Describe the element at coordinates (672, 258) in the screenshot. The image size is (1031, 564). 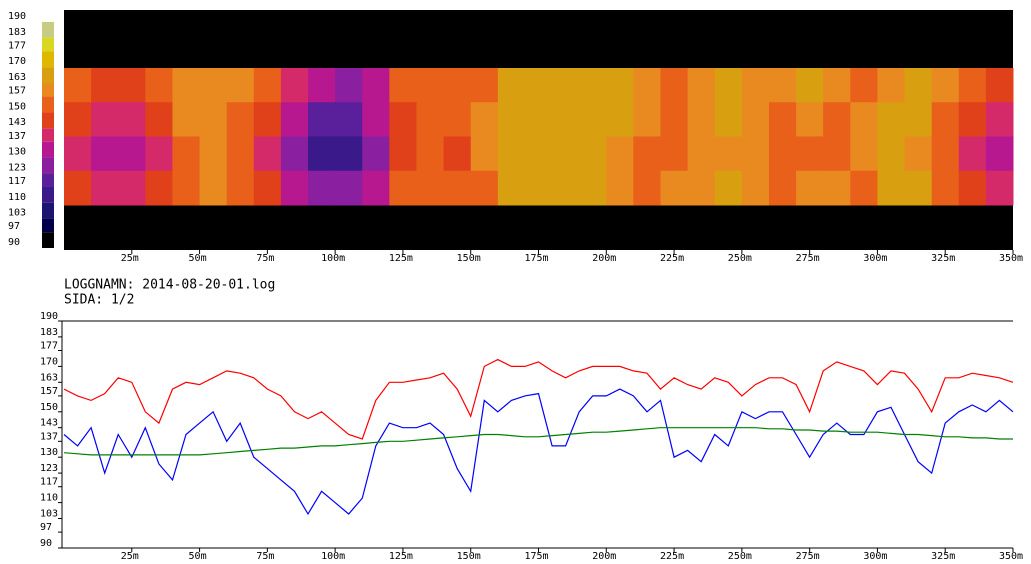
I see `x-tick-label: 225m` at that location.